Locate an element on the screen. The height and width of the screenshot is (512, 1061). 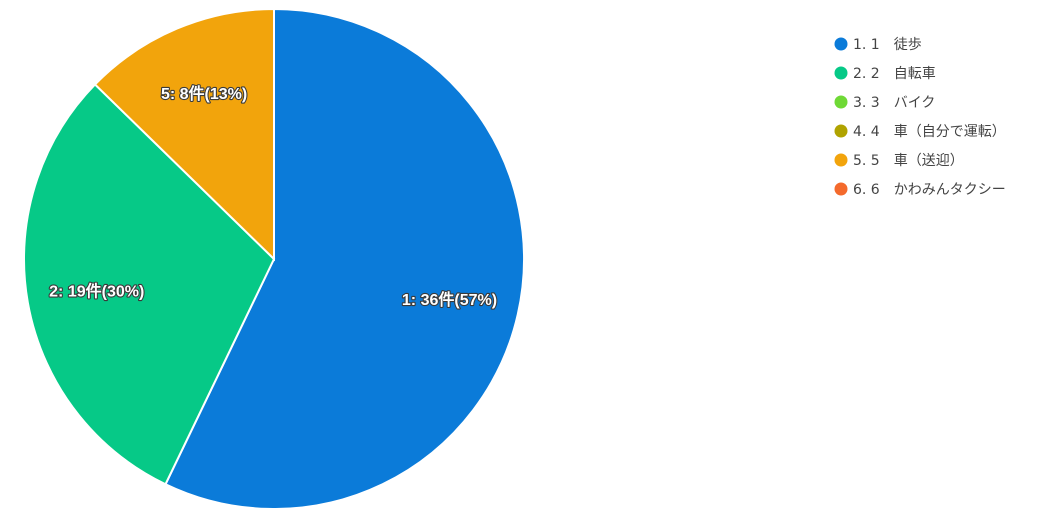
legend-label: 3. 3 バイク is located at coordinates (894, 103).